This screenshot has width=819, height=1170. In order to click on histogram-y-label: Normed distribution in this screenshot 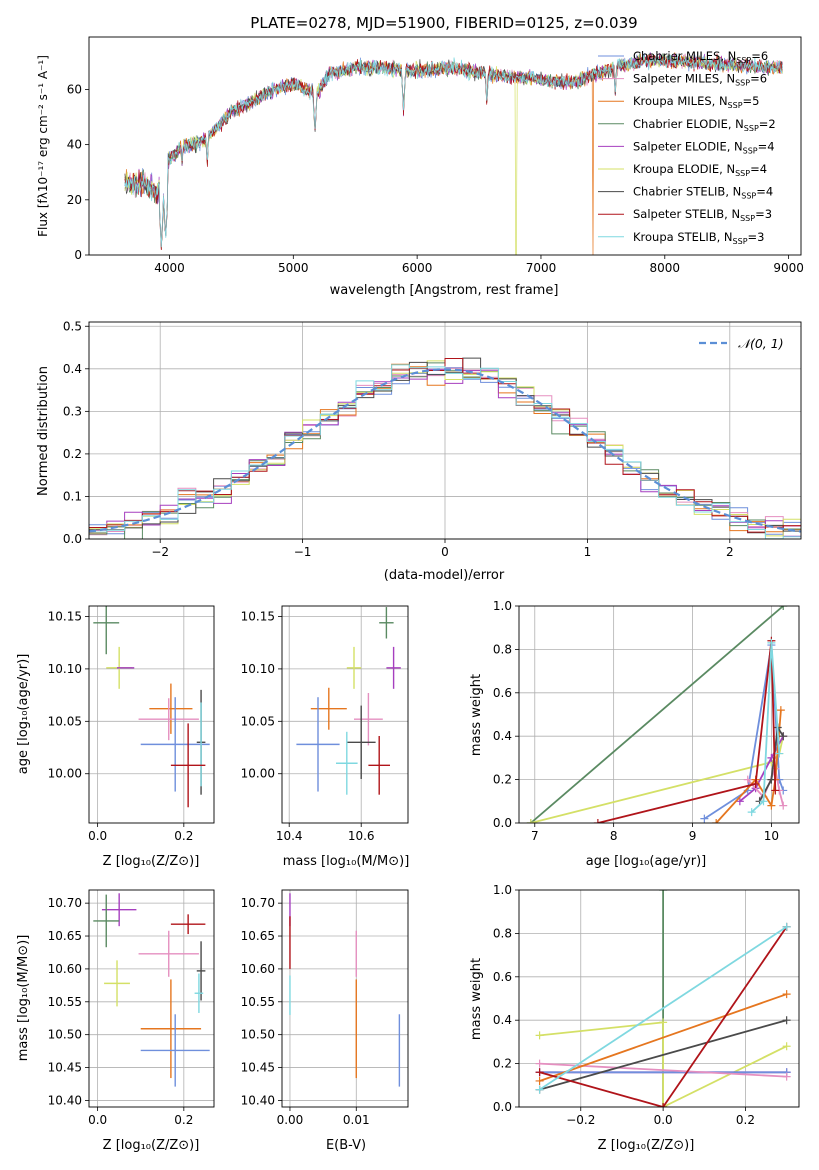, I will do `click(43, 431)`.